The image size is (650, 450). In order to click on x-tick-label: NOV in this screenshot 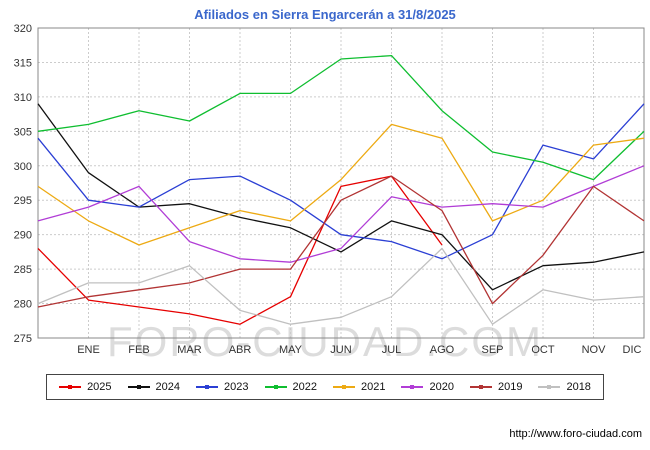, I will do `click(594, 350)`.